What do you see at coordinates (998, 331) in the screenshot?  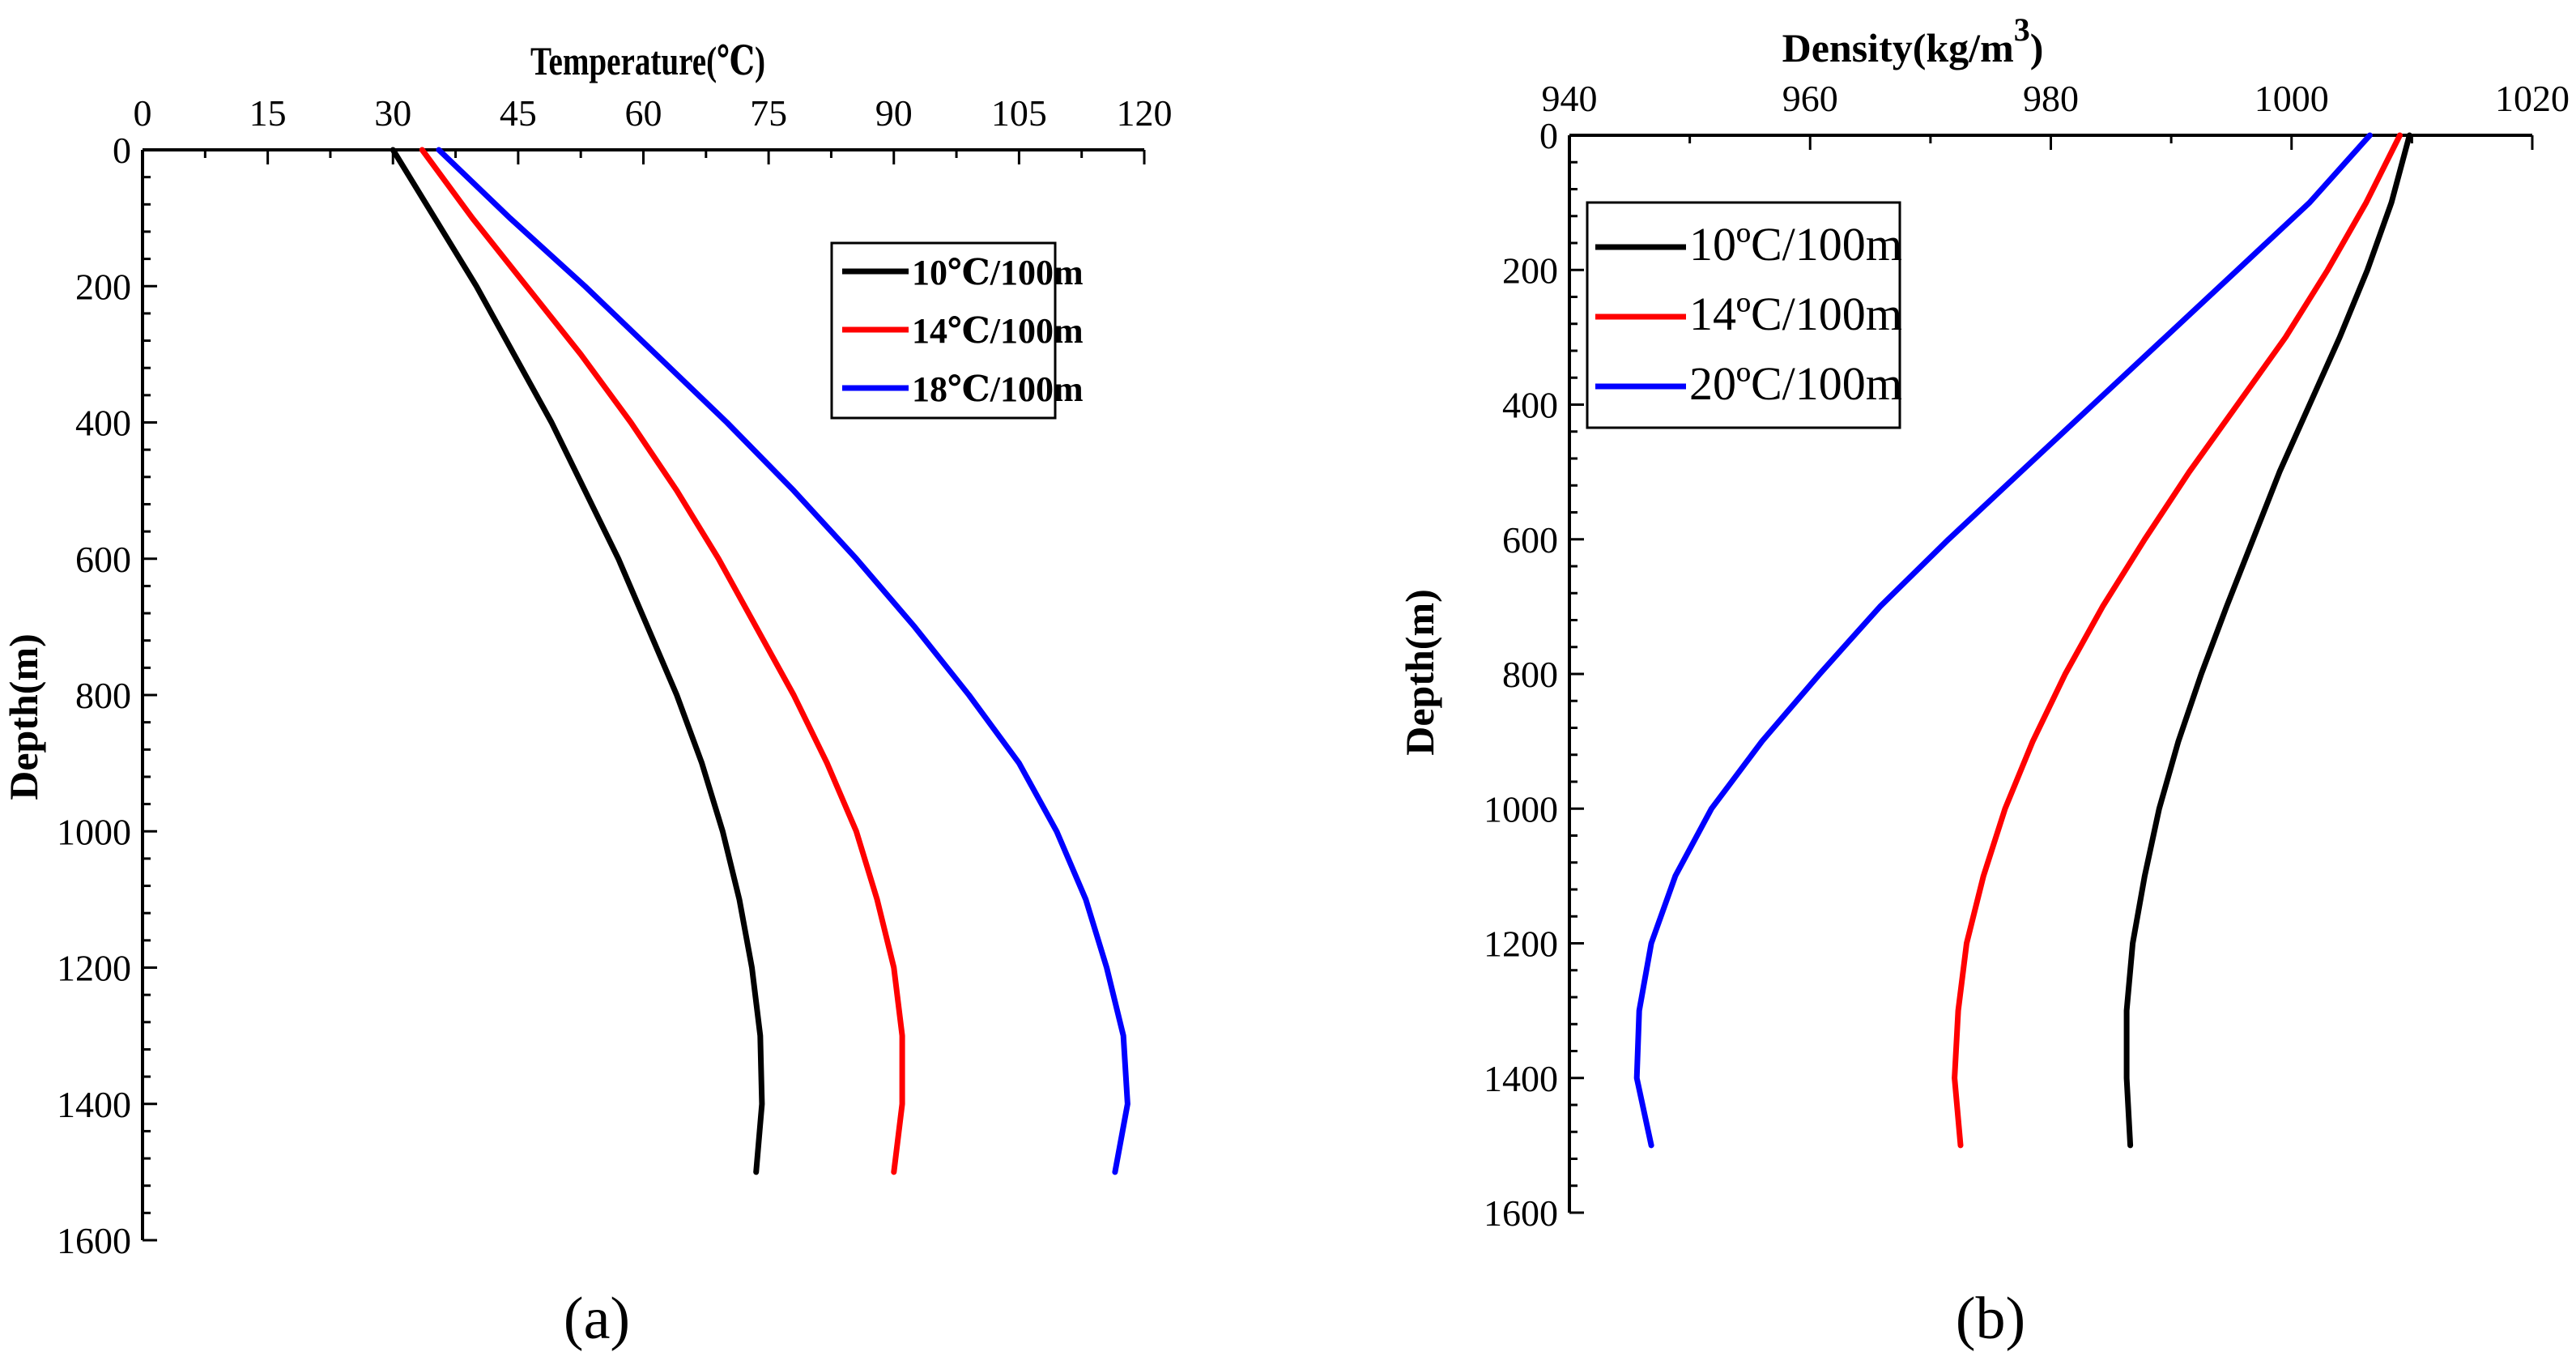 I see `legend-label-a-1: 14℃/100m` at bounding box center [998, 331].